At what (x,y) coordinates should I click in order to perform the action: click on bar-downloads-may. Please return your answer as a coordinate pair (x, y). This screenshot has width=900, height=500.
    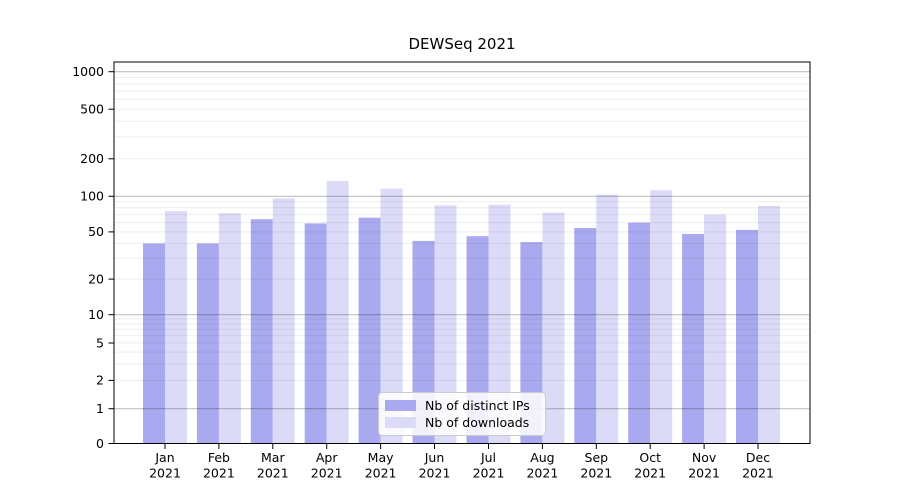
    Looking at the image, I should click on (391, 316).